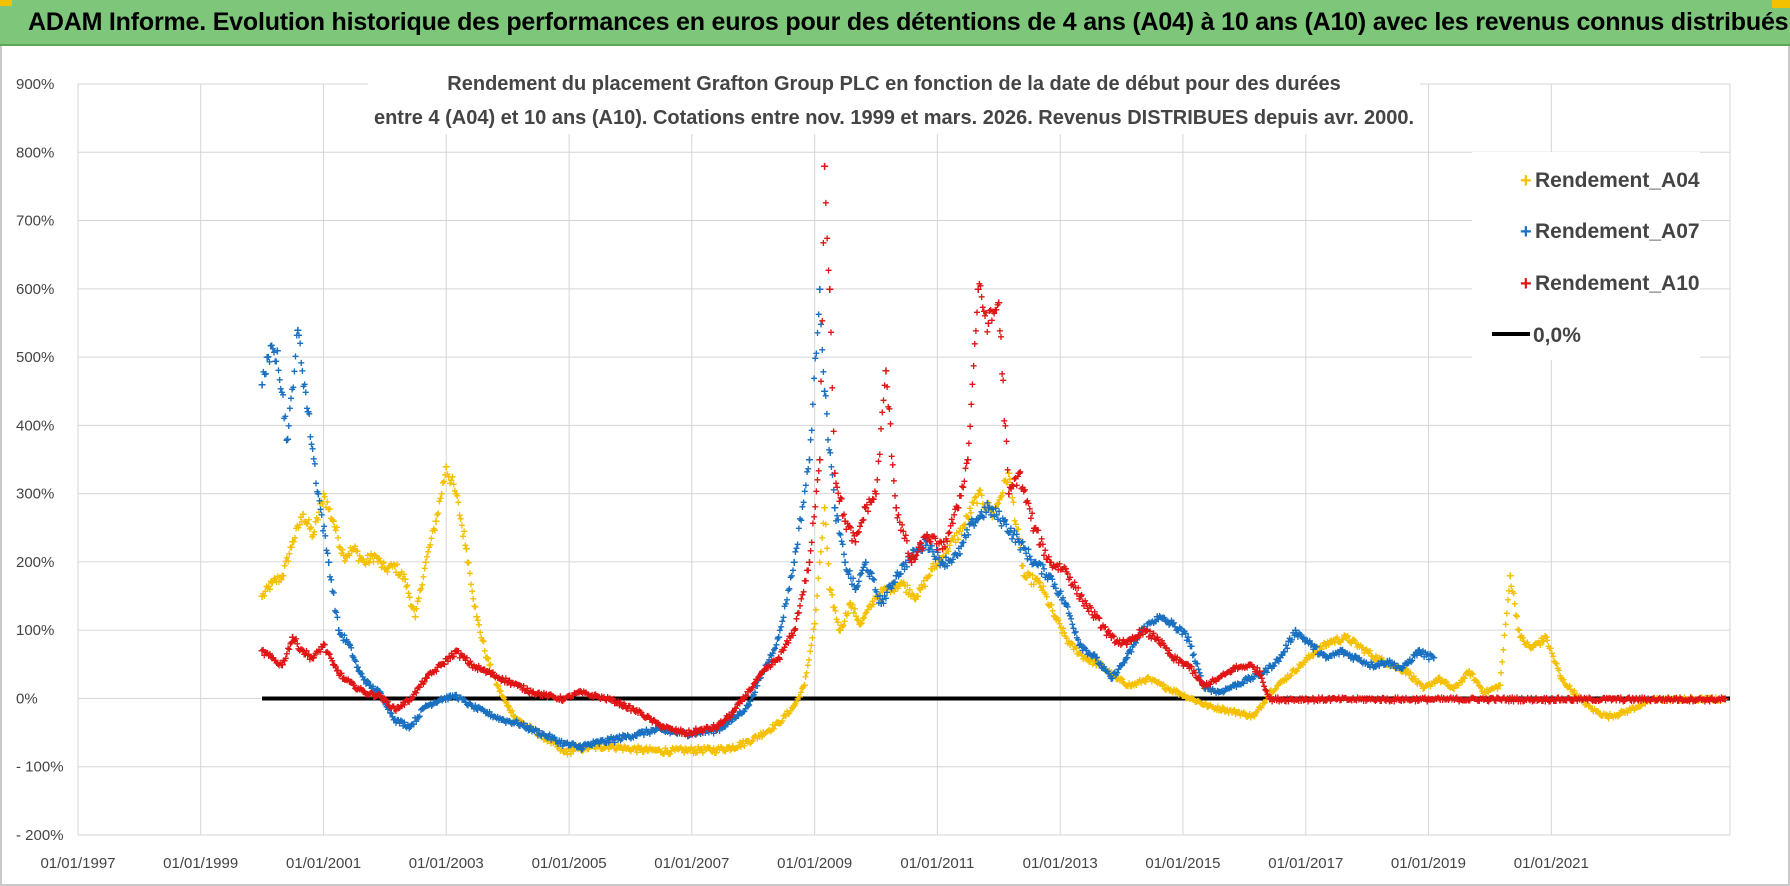  What do you see at coordinates (1305, 863) in the screenshot?
I see `x-tick-label: 01/01/2017` at bounding box center [1305, 863].